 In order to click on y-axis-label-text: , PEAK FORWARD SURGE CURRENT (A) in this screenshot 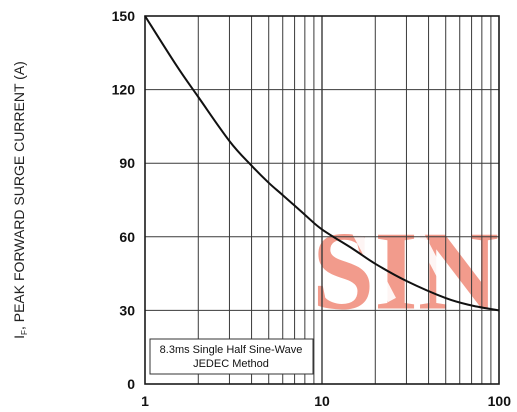, I will do `click(19, 195)`.